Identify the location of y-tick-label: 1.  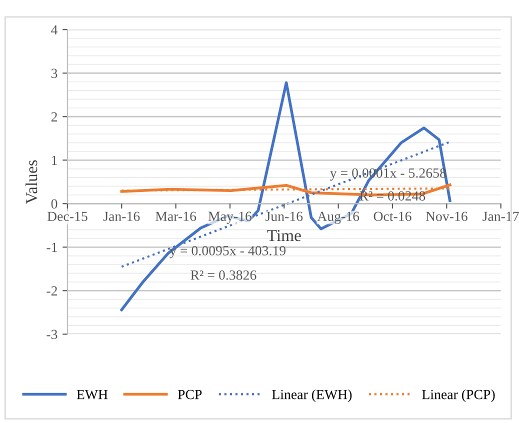
(54, 160).